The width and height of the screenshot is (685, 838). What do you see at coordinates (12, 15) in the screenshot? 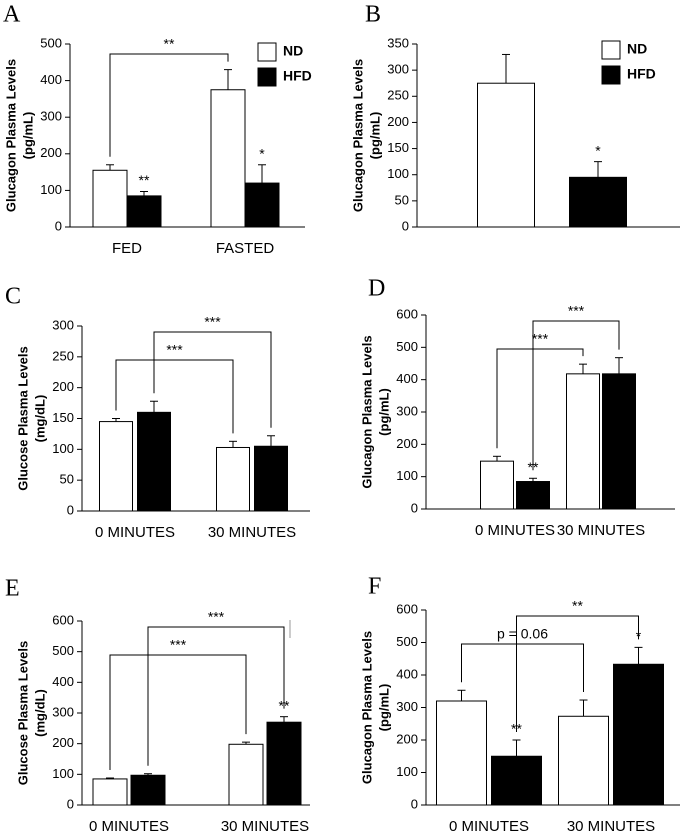
I see `panel-letter: A` at bounding box center [12, 15].